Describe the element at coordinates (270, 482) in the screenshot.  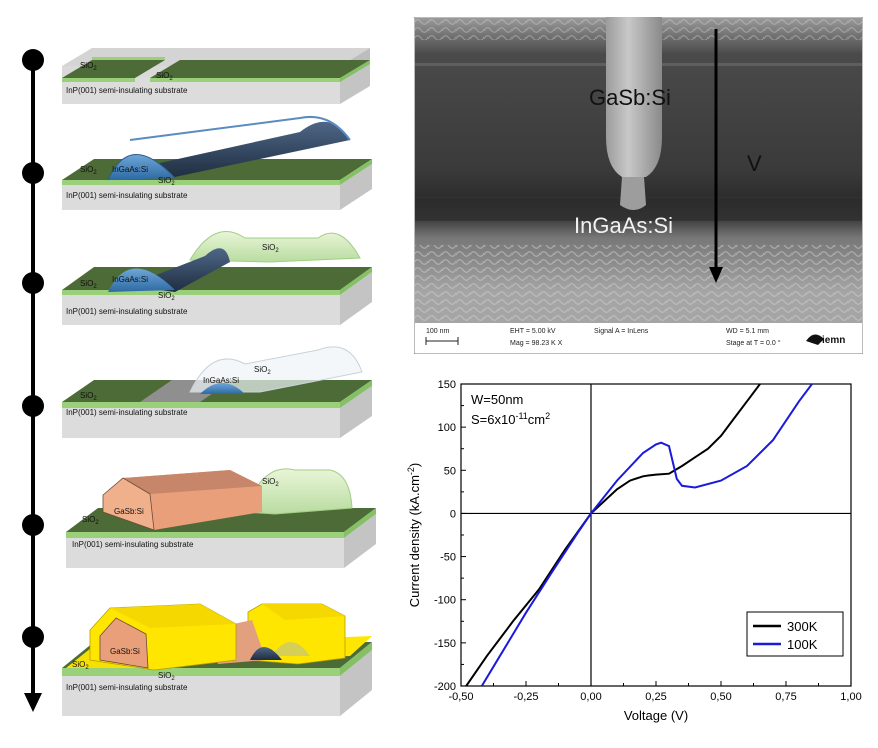
I see `step-5-sio2-dome: SiO2` at that location.